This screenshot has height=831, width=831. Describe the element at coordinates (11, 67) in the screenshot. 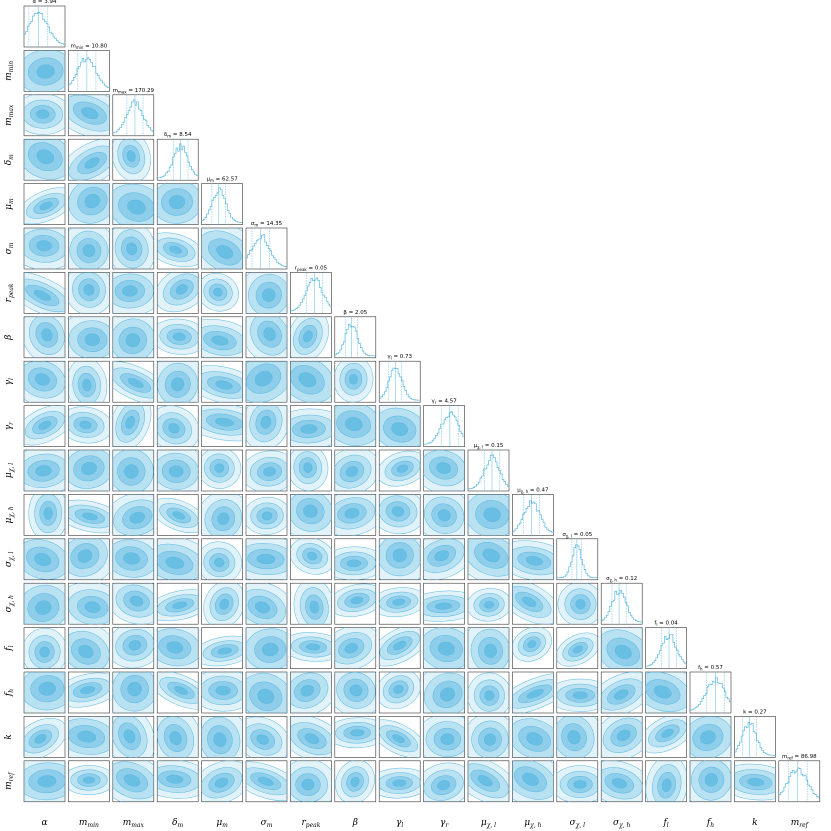

I see `subscript: min` at that location.